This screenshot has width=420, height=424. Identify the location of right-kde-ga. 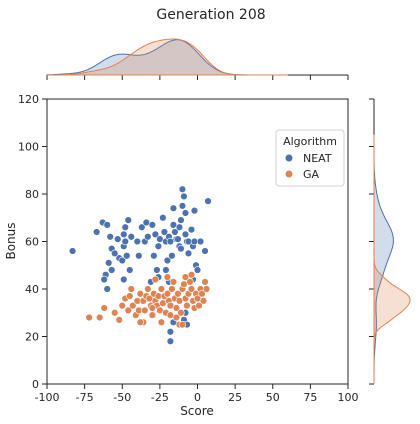
(392, 259).